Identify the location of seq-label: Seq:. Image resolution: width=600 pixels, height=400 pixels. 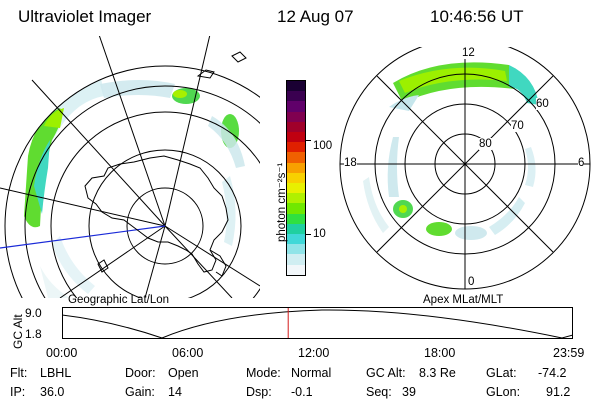
(379, 392).